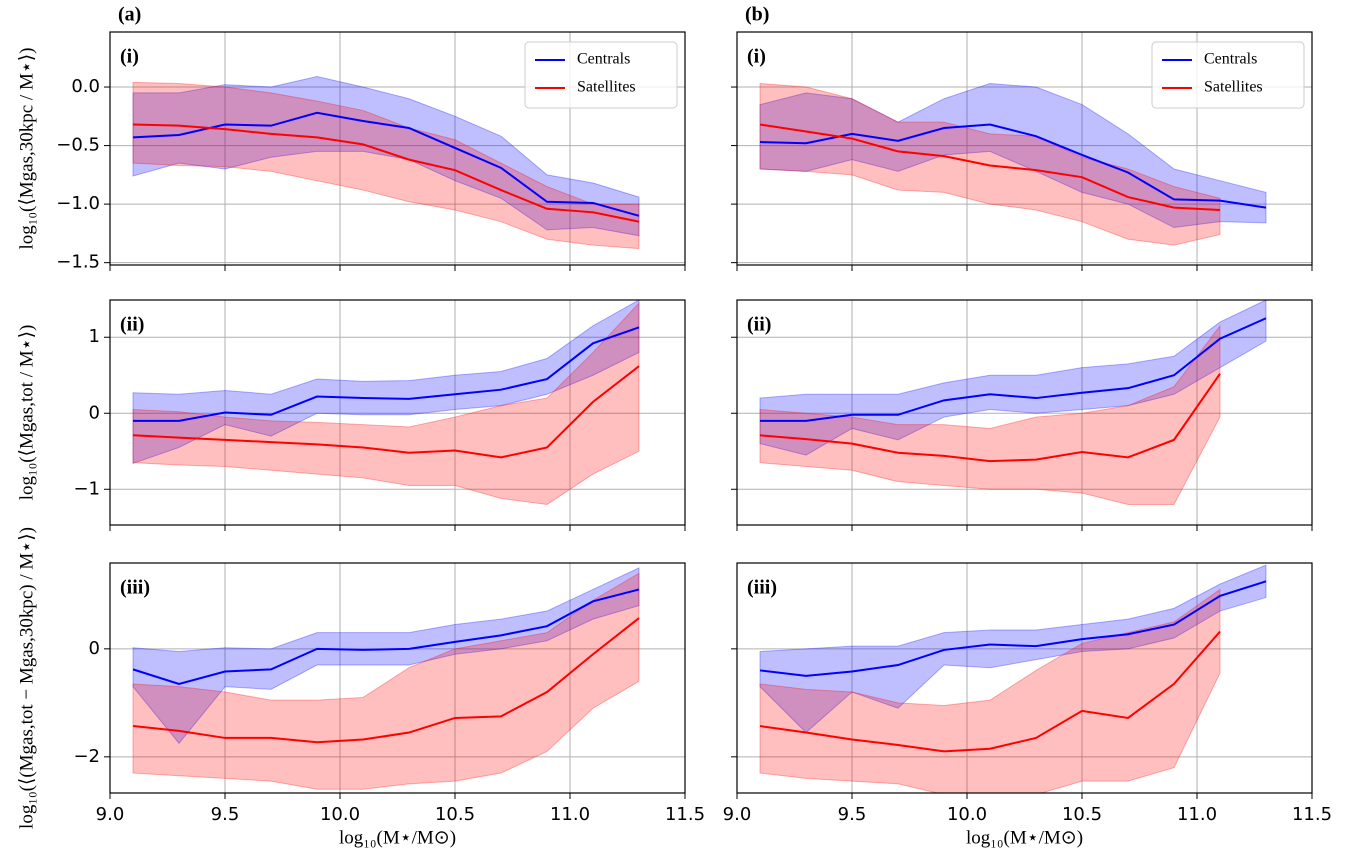 Image resolution: width=1346 pixels, height=860 pixels. Describe the element at coordinates (26, 413) in the screenshot. I see `y-axis-label: log₁₀(⟨Mgas,tot / M⋆⟩)` at that location.